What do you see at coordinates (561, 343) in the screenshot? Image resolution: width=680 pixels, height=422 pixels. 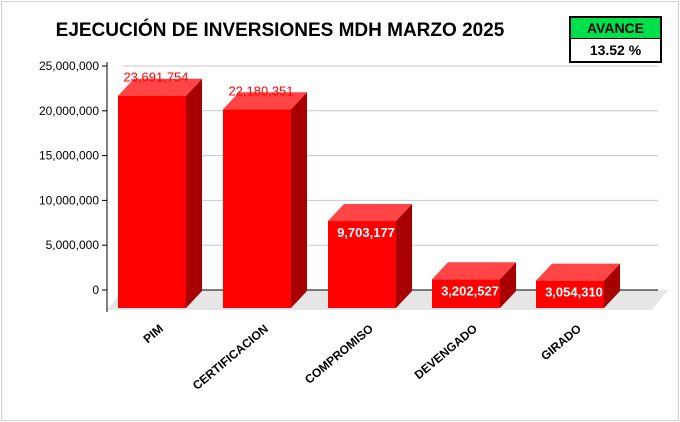 I see `x-tick-label: GIRADO` at bounding box center [561, 343].